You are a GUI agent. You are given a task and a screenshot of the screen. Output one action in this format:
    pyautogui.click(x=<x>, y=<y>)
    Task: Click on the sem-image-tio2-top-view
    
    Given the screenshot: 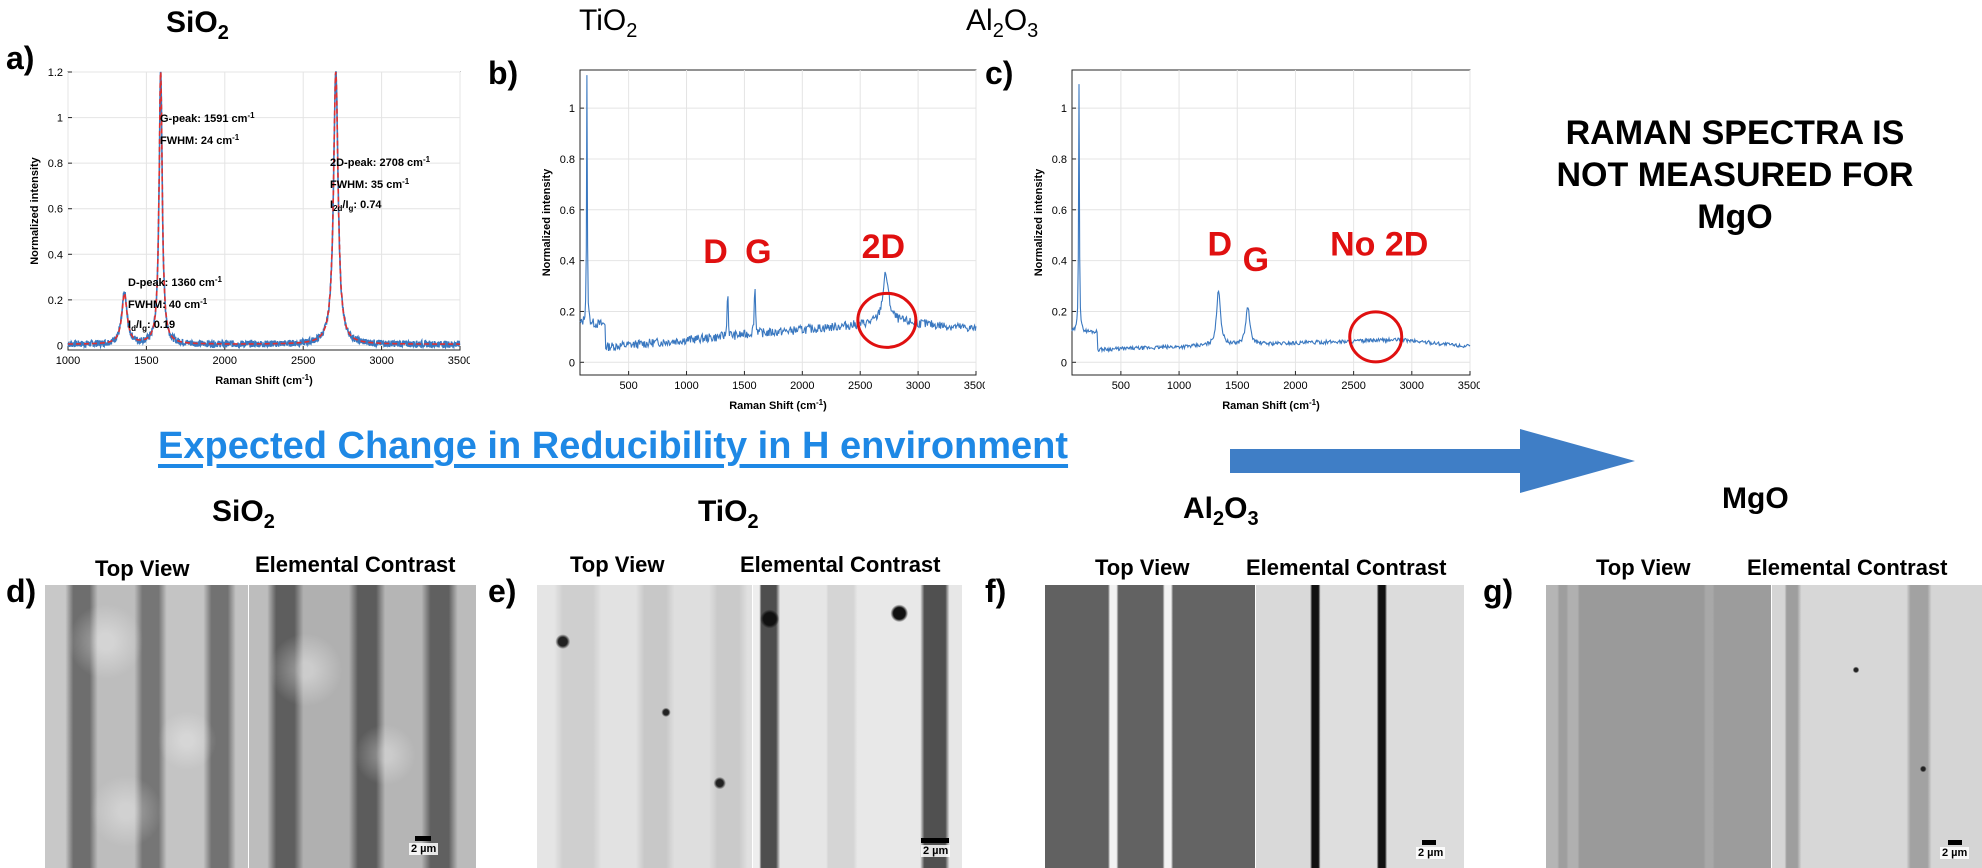 What is the action you would take?
    pyautogui.click(x=644, y=726)
    